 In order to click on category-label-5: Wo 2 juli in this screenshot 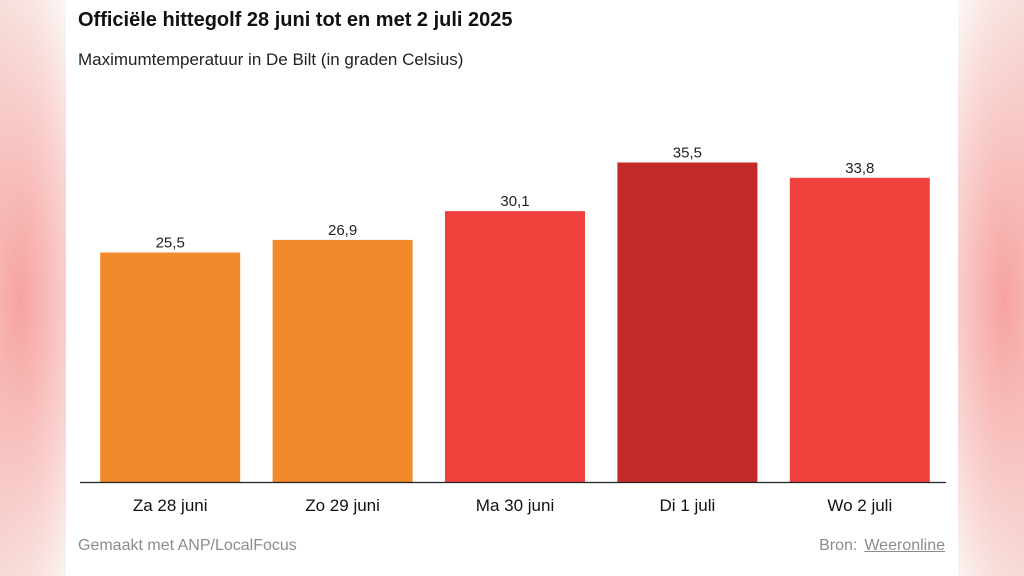, I will do `click(859, 505)`.